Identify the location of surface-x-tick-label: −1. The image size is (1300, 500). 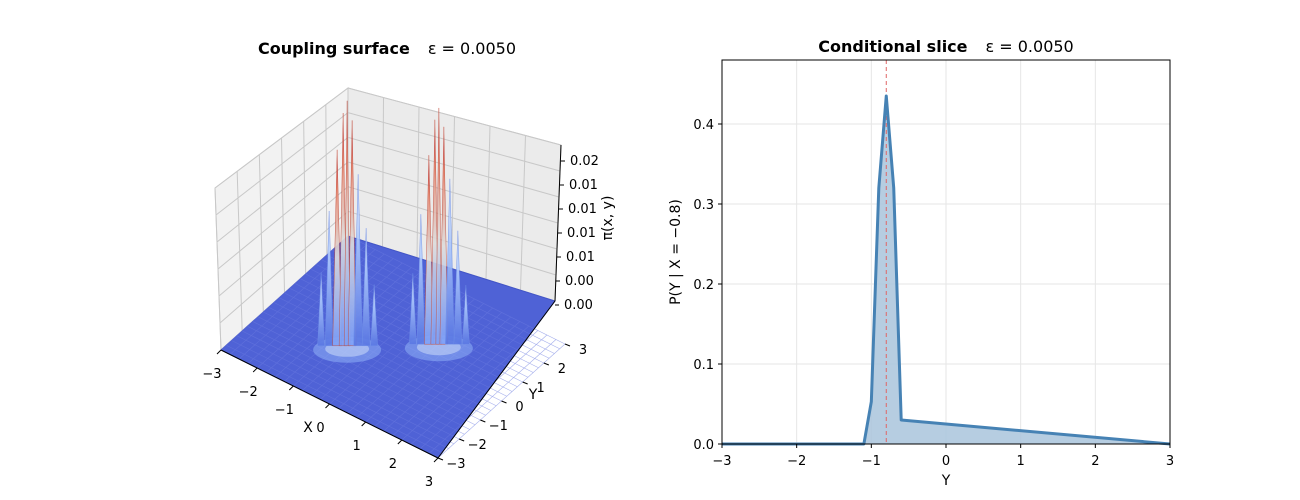
(284, 410).